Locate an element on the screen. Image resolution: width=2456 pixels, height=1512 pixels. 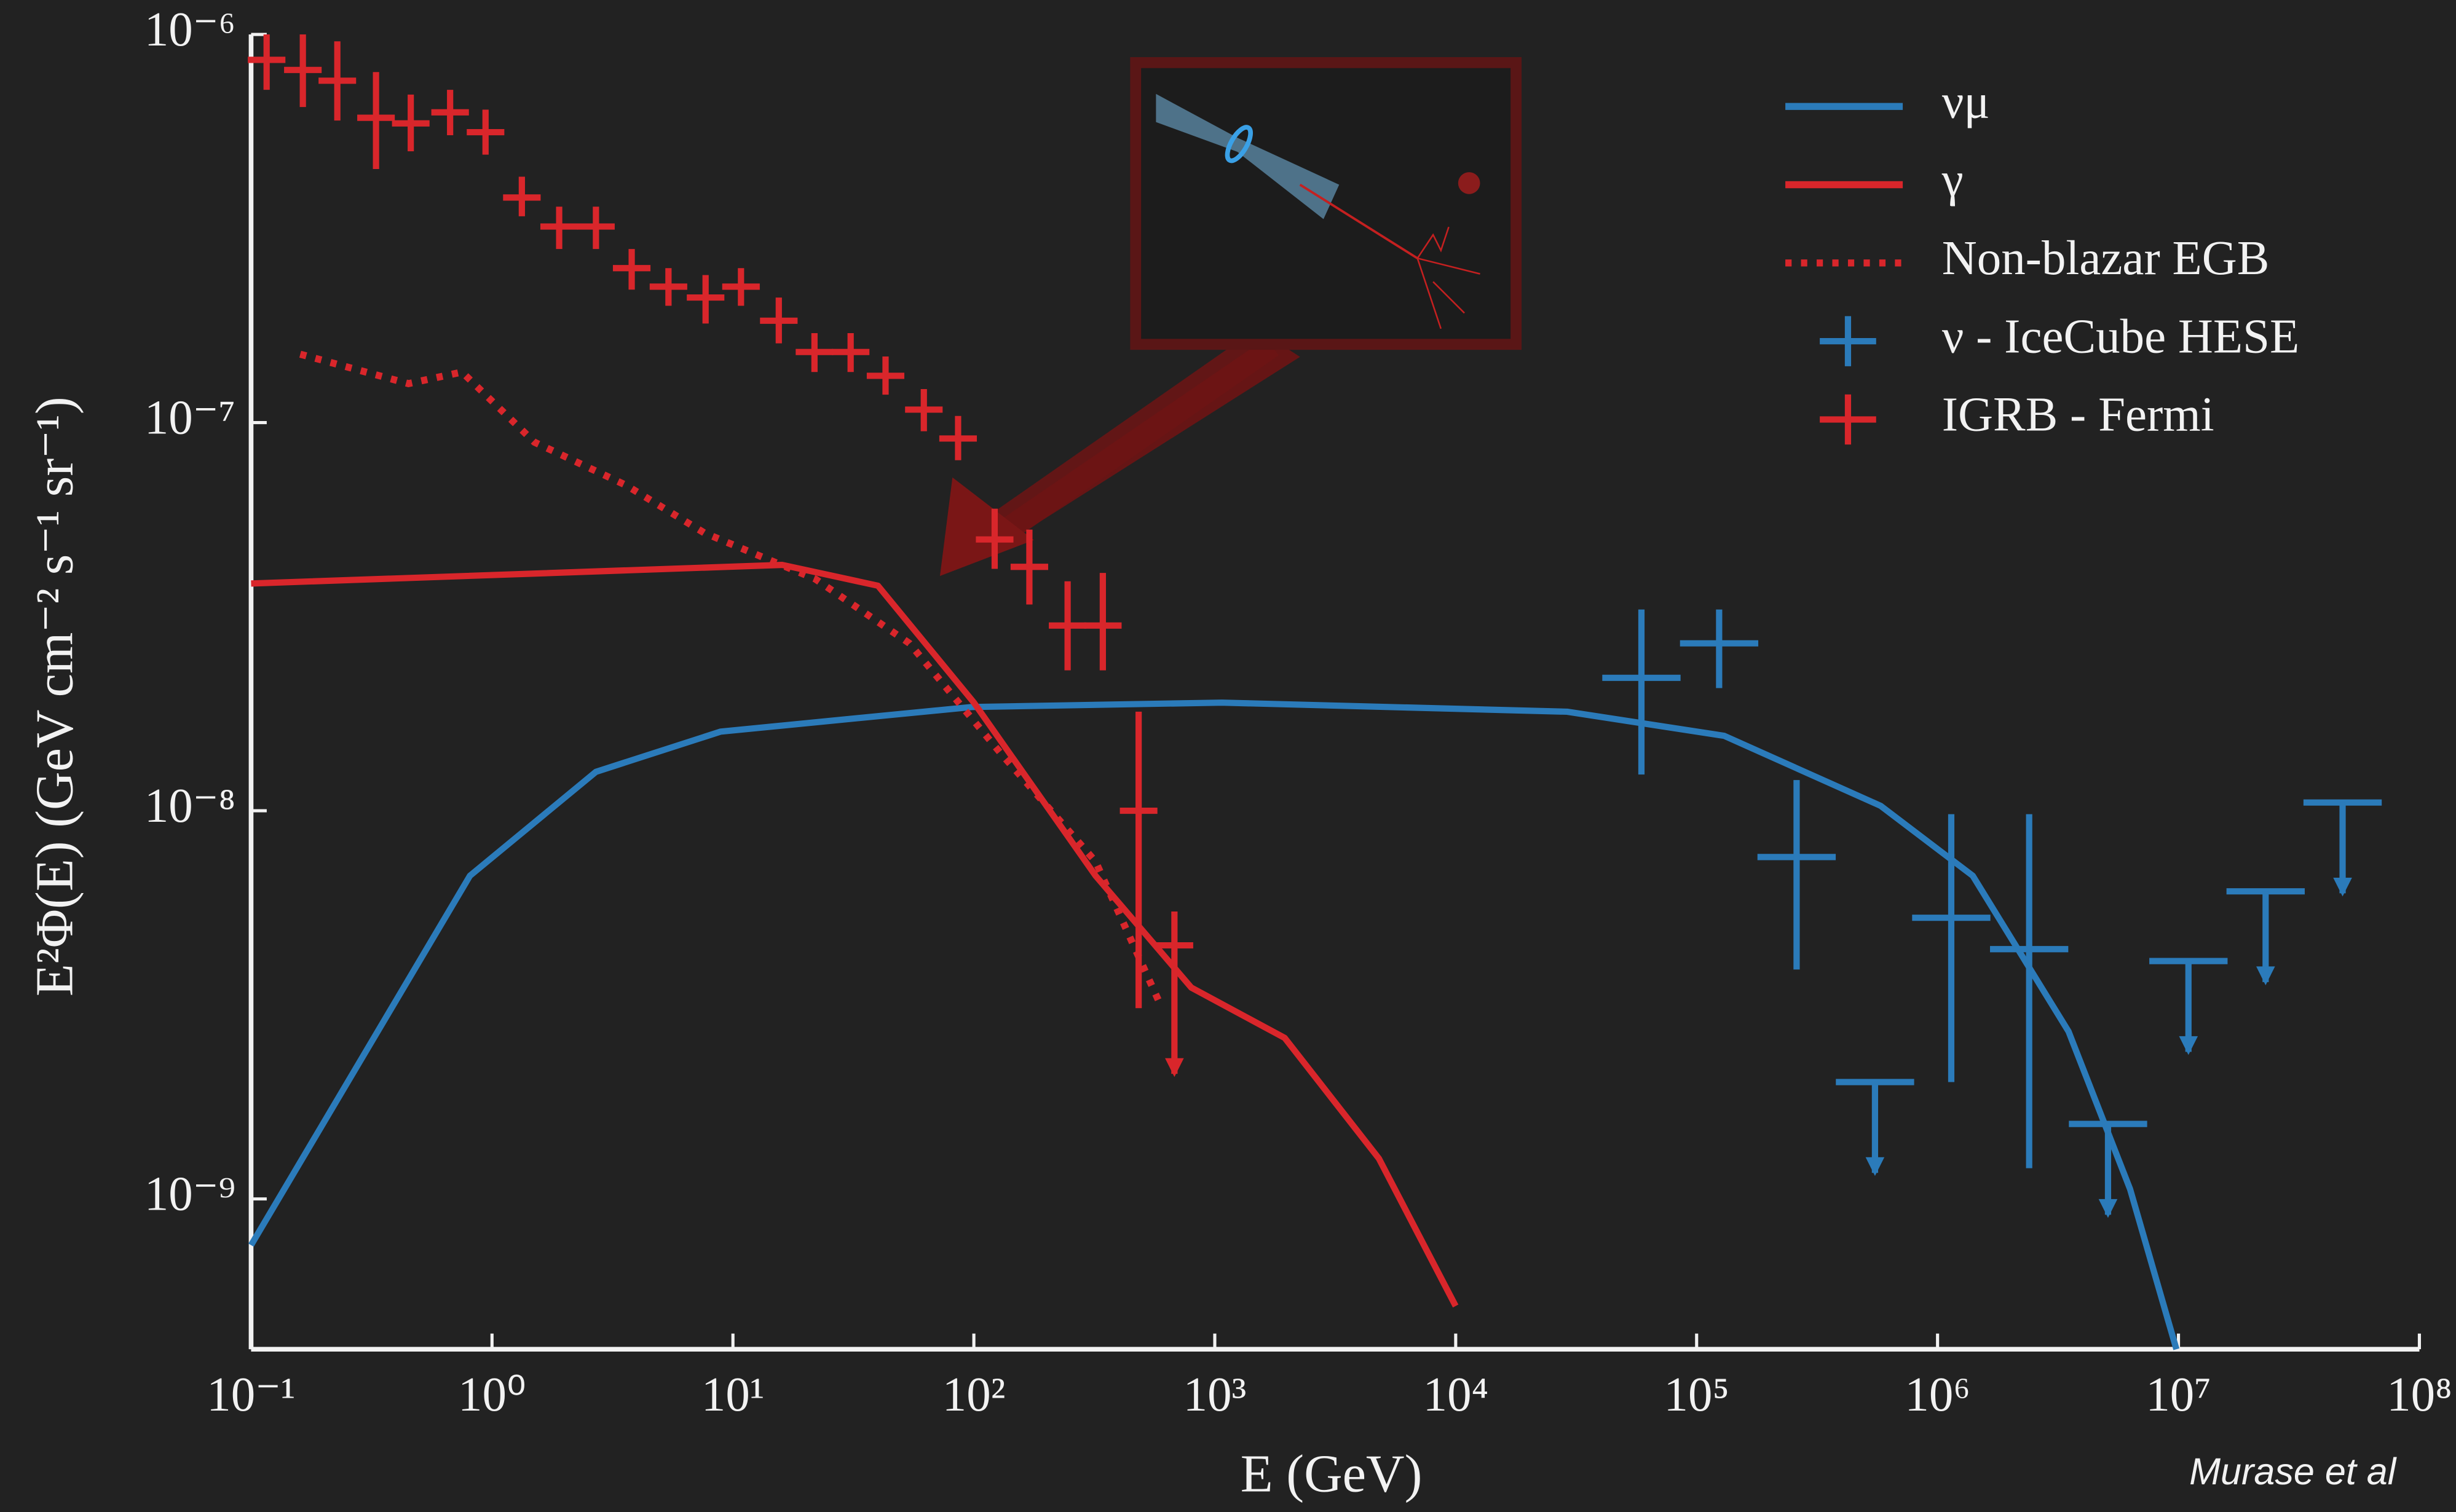
x-axis-label: E (GeV) is located at coordinates (1332, 1473).